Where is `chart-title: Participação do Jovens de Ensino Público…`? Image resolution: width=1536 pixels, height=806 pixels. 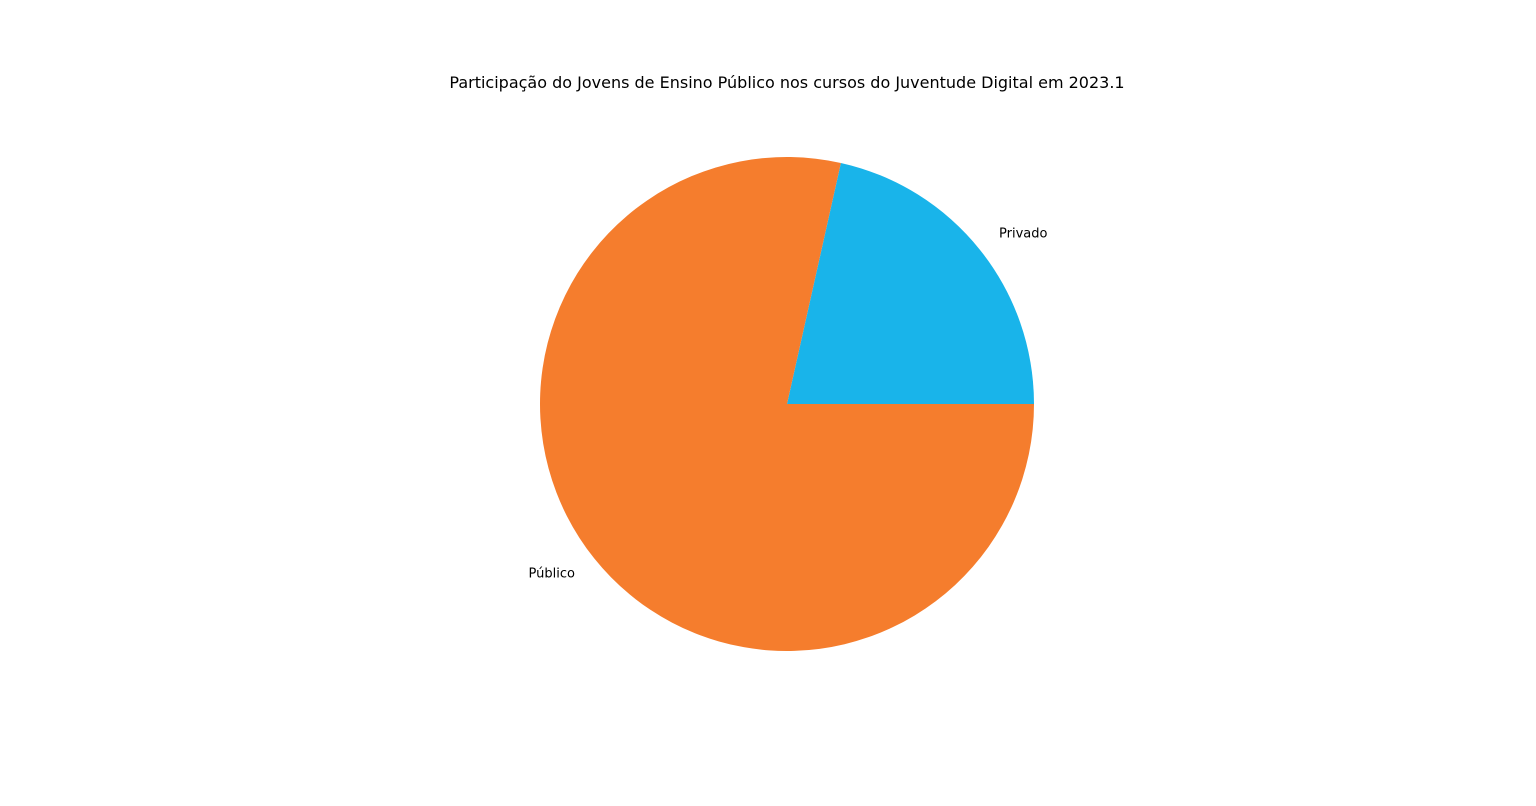
chart-title: Participação do Jovens de Ensino Público… is located at coordinates (786, 82).